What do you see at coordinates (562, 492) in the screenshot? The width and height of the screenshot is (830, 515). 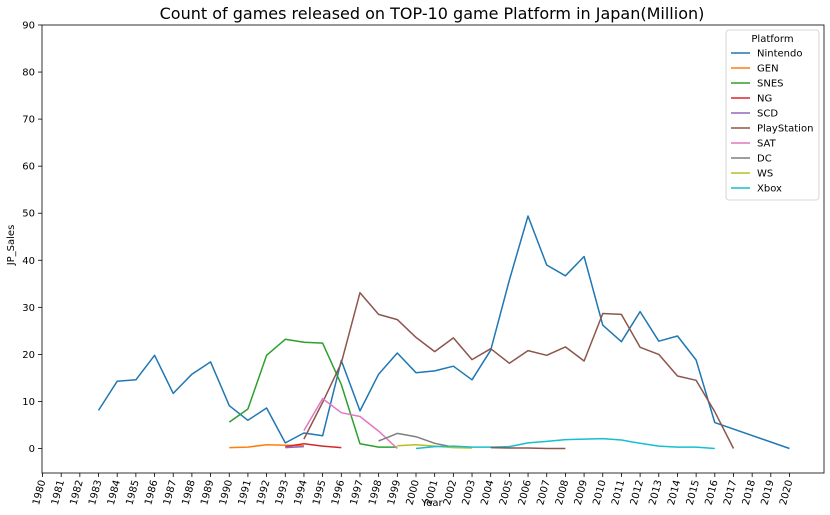 I see `x-tick-label: 2008` at bounding box center [562, 492].